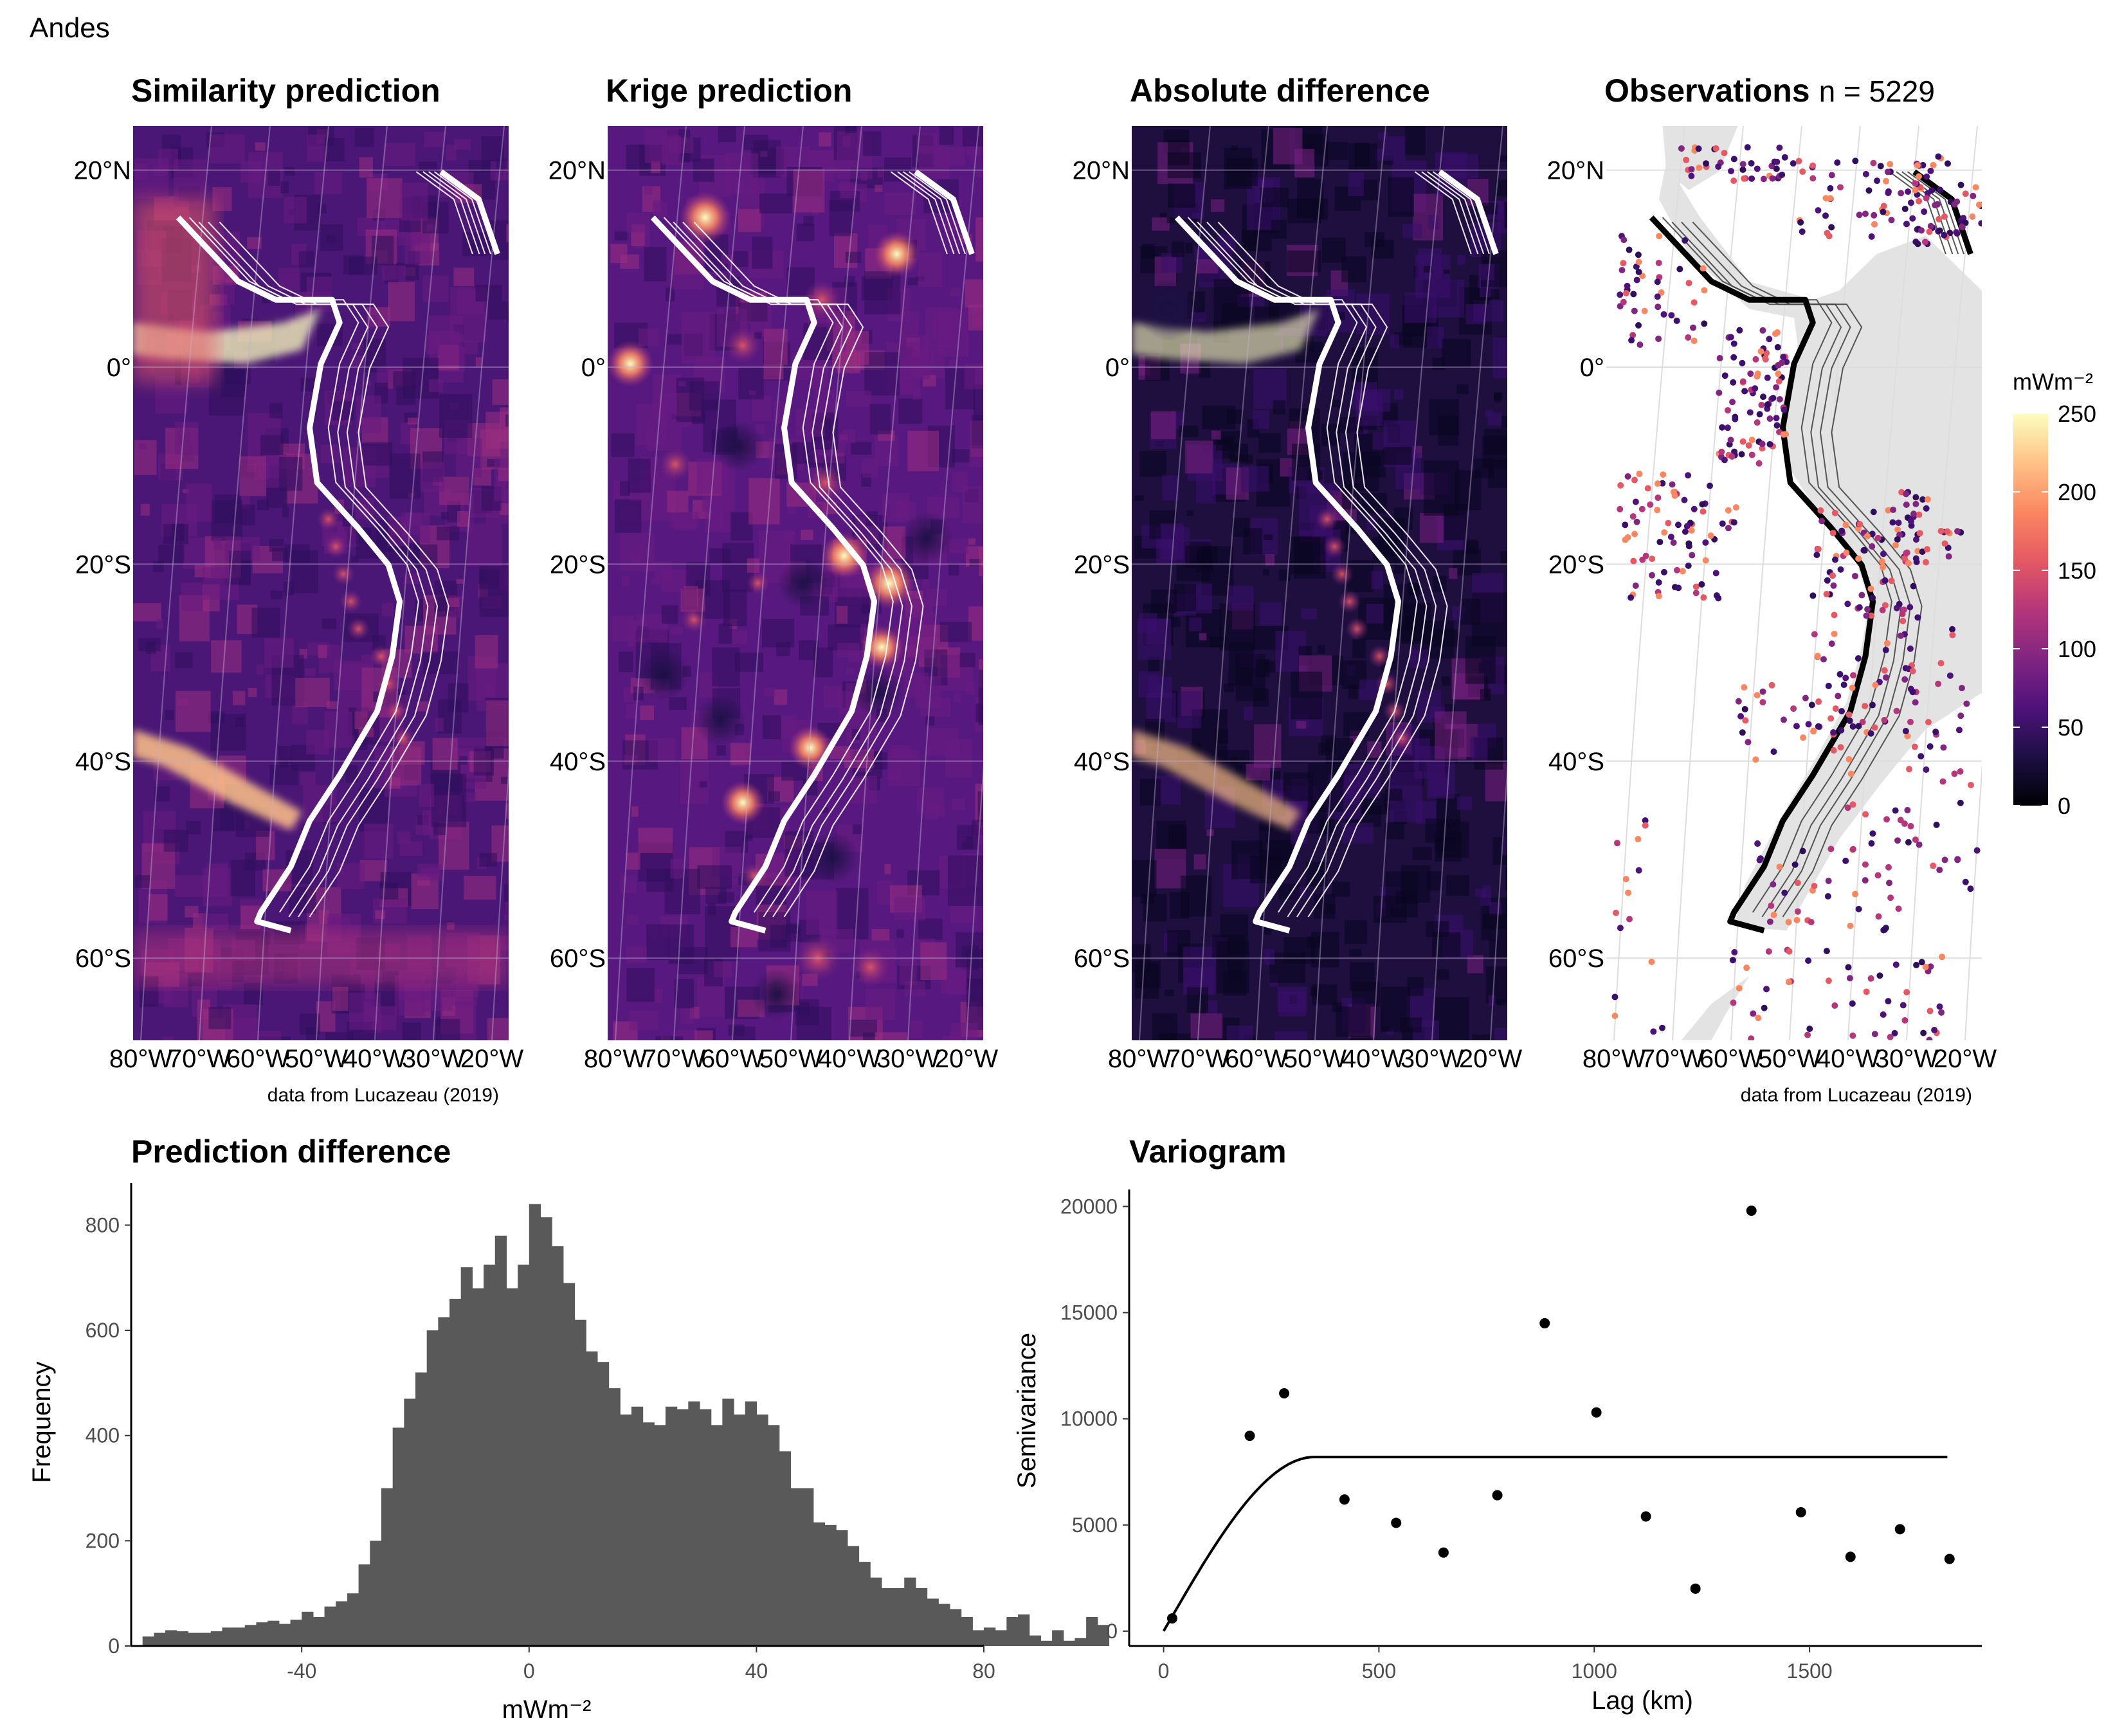 The height and width of the screenshot is (1736, 2122). What do you see at coordinates (615, 1059) in the screenshot?
I see `lon-label: 80°W` at bounding box center [615, 1059].